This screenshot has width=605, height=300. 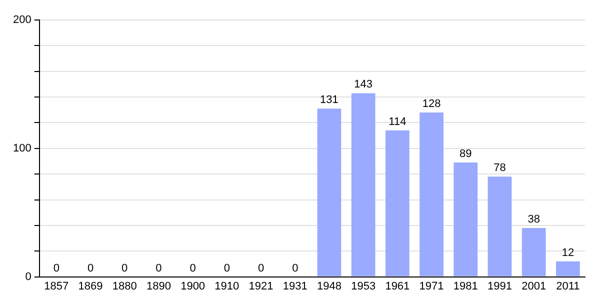 What do you see at coordinates (568, 286) in the screenshot?
I see `x-tick-label: 2011` at bounding box center [568, 286].